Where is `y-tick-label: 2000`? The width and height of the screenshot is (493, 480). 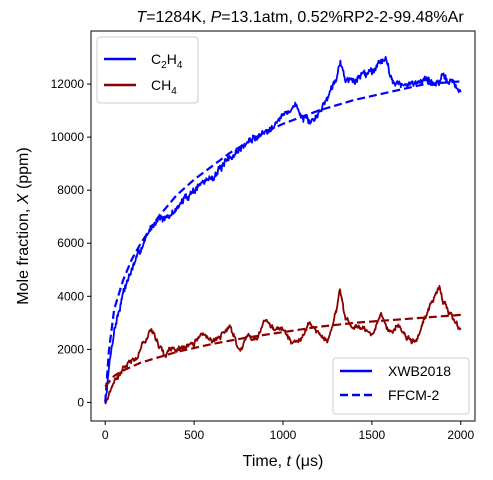 y-tick-label: 2000 is located at coordinates (70, 349).